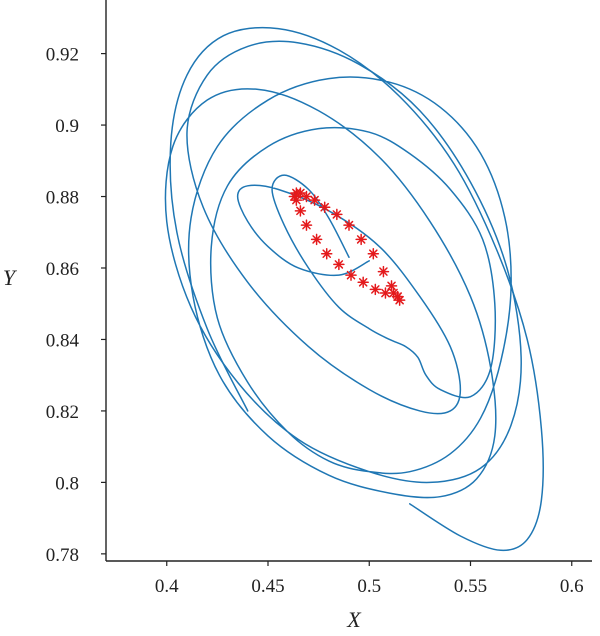 Image resolution: width=600 pixels, height=636 pixels. Describe the element at coordinates (62, 55) in the screenshot. I see `y-tick-label: 0.92` at that location.